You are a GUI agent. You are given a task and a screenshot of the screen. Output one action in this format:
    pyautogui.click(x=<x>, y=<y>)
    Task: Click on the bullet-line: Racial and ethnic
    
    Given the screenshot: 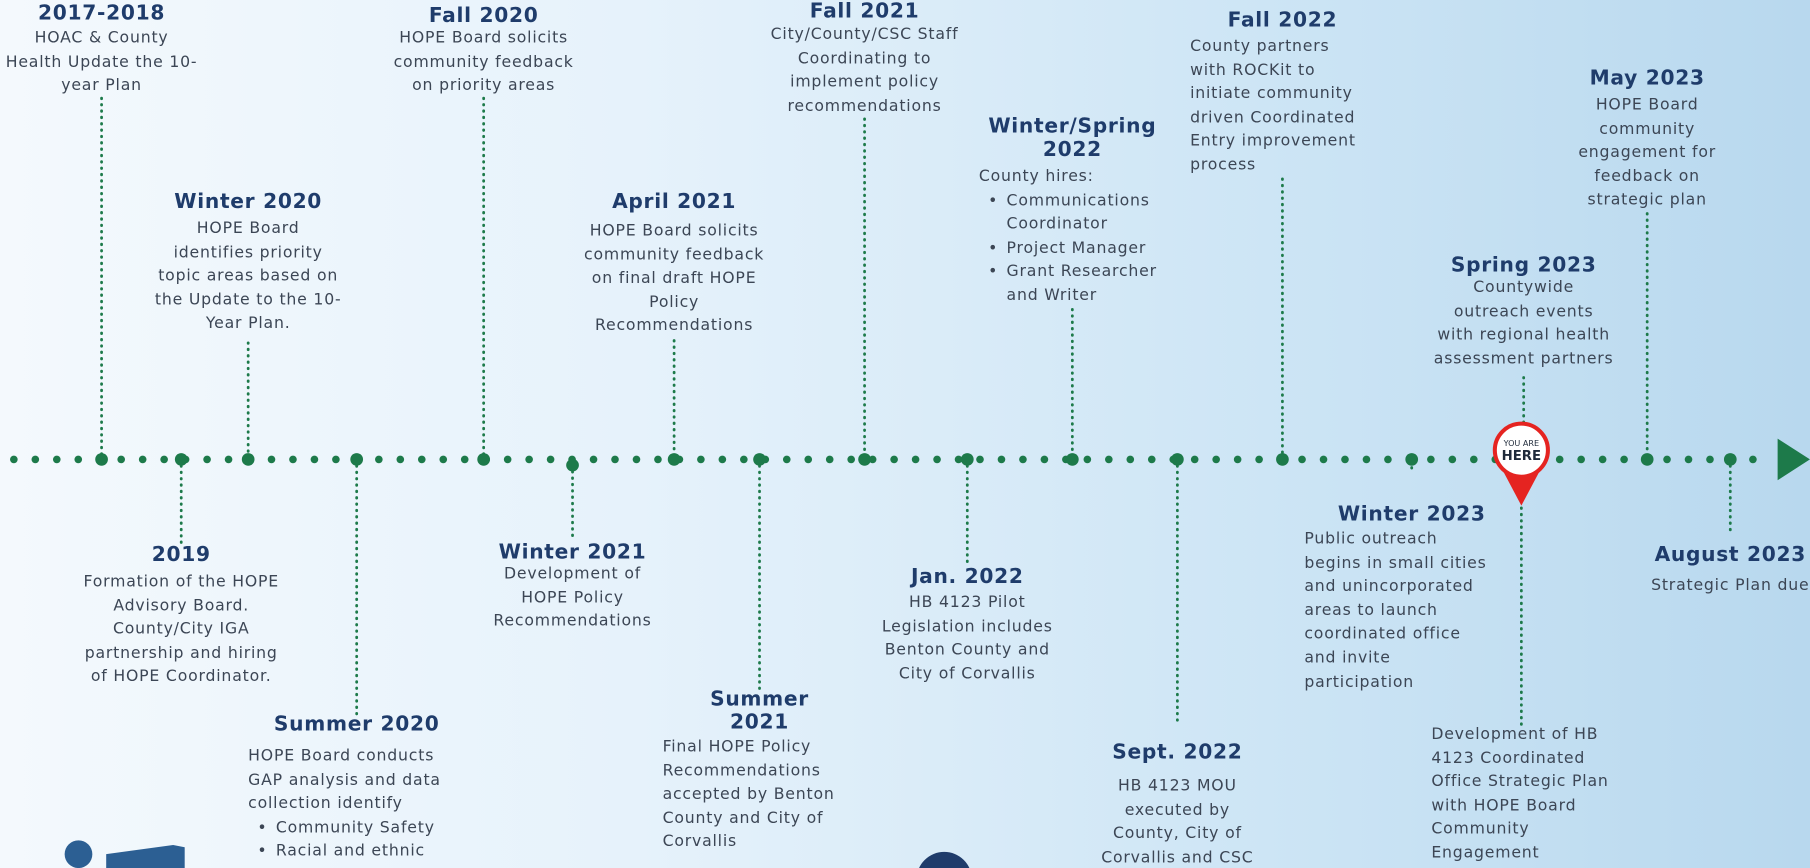 What is the action you would take?
    pyautogui.click(x=344, y=852)
    